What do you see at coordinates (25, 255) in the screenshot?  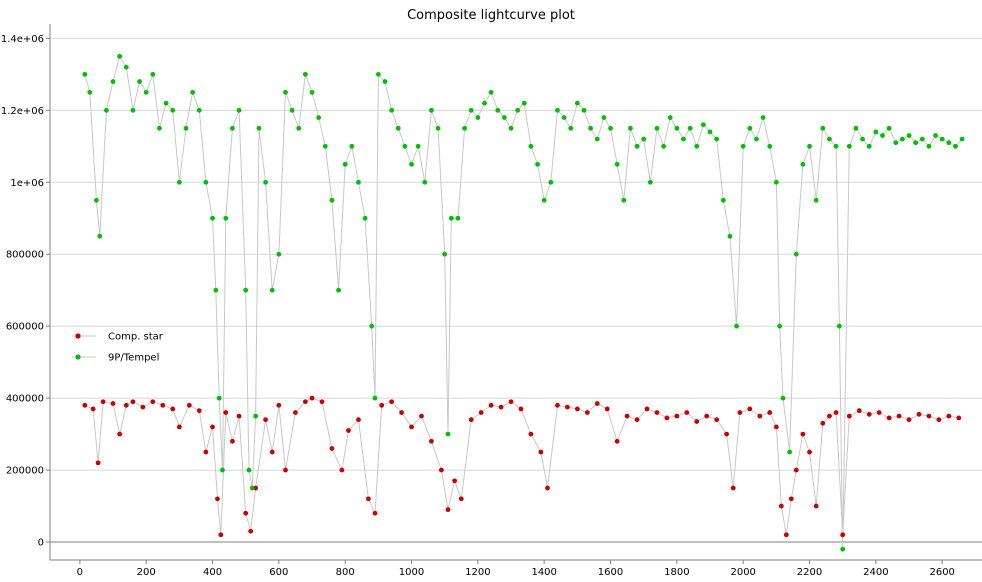 I see `y-tick-label: 800000` at bounding box center [25, 255].